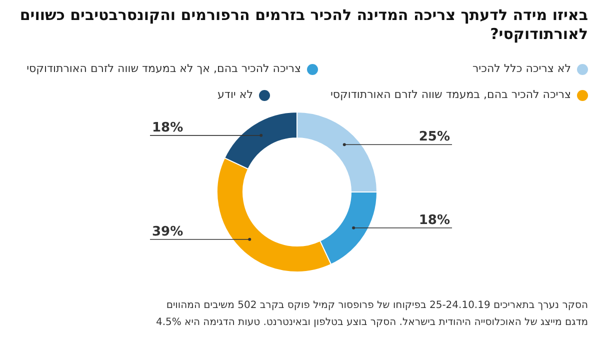 This screenshot has width=600, height=346. What do you see at coordinates (530, 69) in the screenshot?
I see `legend-item: לא צריכה כלל להכיר` at bounding box center [530, 69].